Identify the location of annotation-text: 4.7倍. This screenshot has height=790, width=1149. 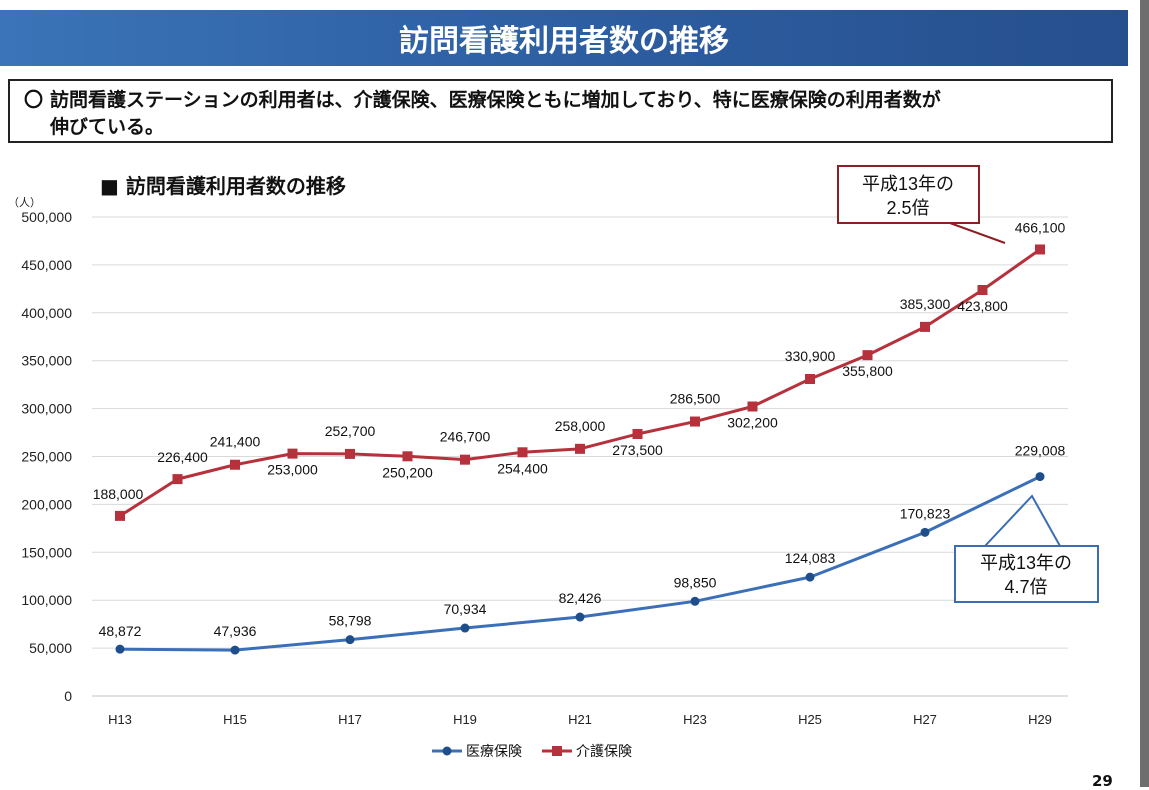
(1025, 587).